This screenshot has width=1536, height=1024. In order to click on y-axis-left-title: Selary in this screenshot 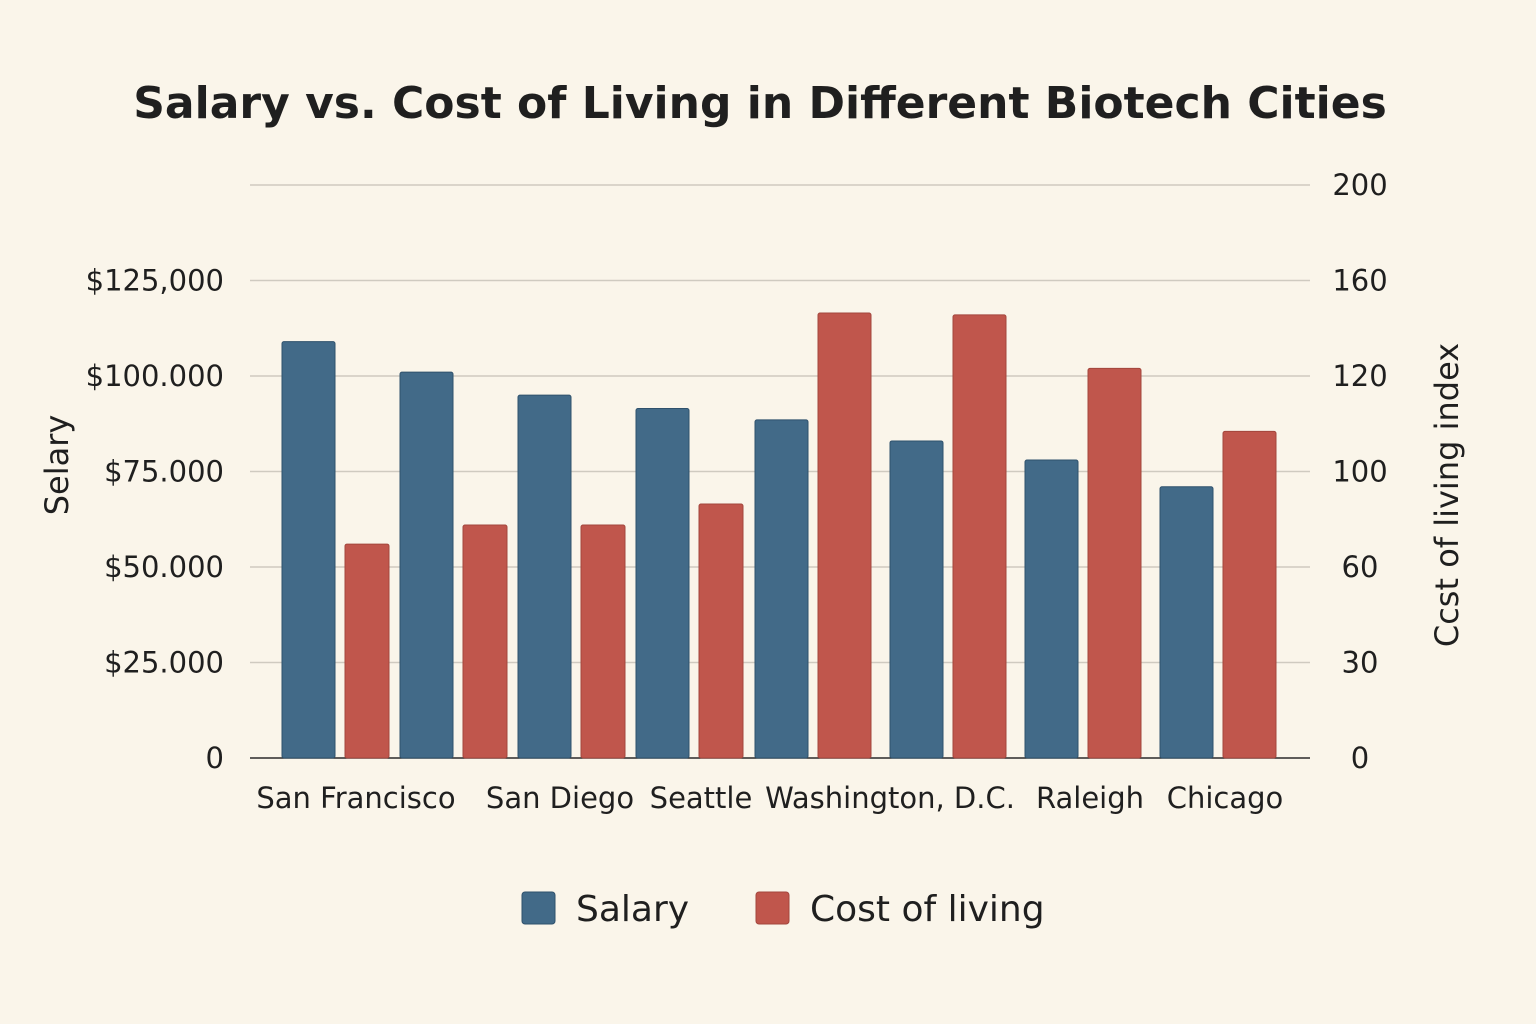, I will do `click(57, 465)`.